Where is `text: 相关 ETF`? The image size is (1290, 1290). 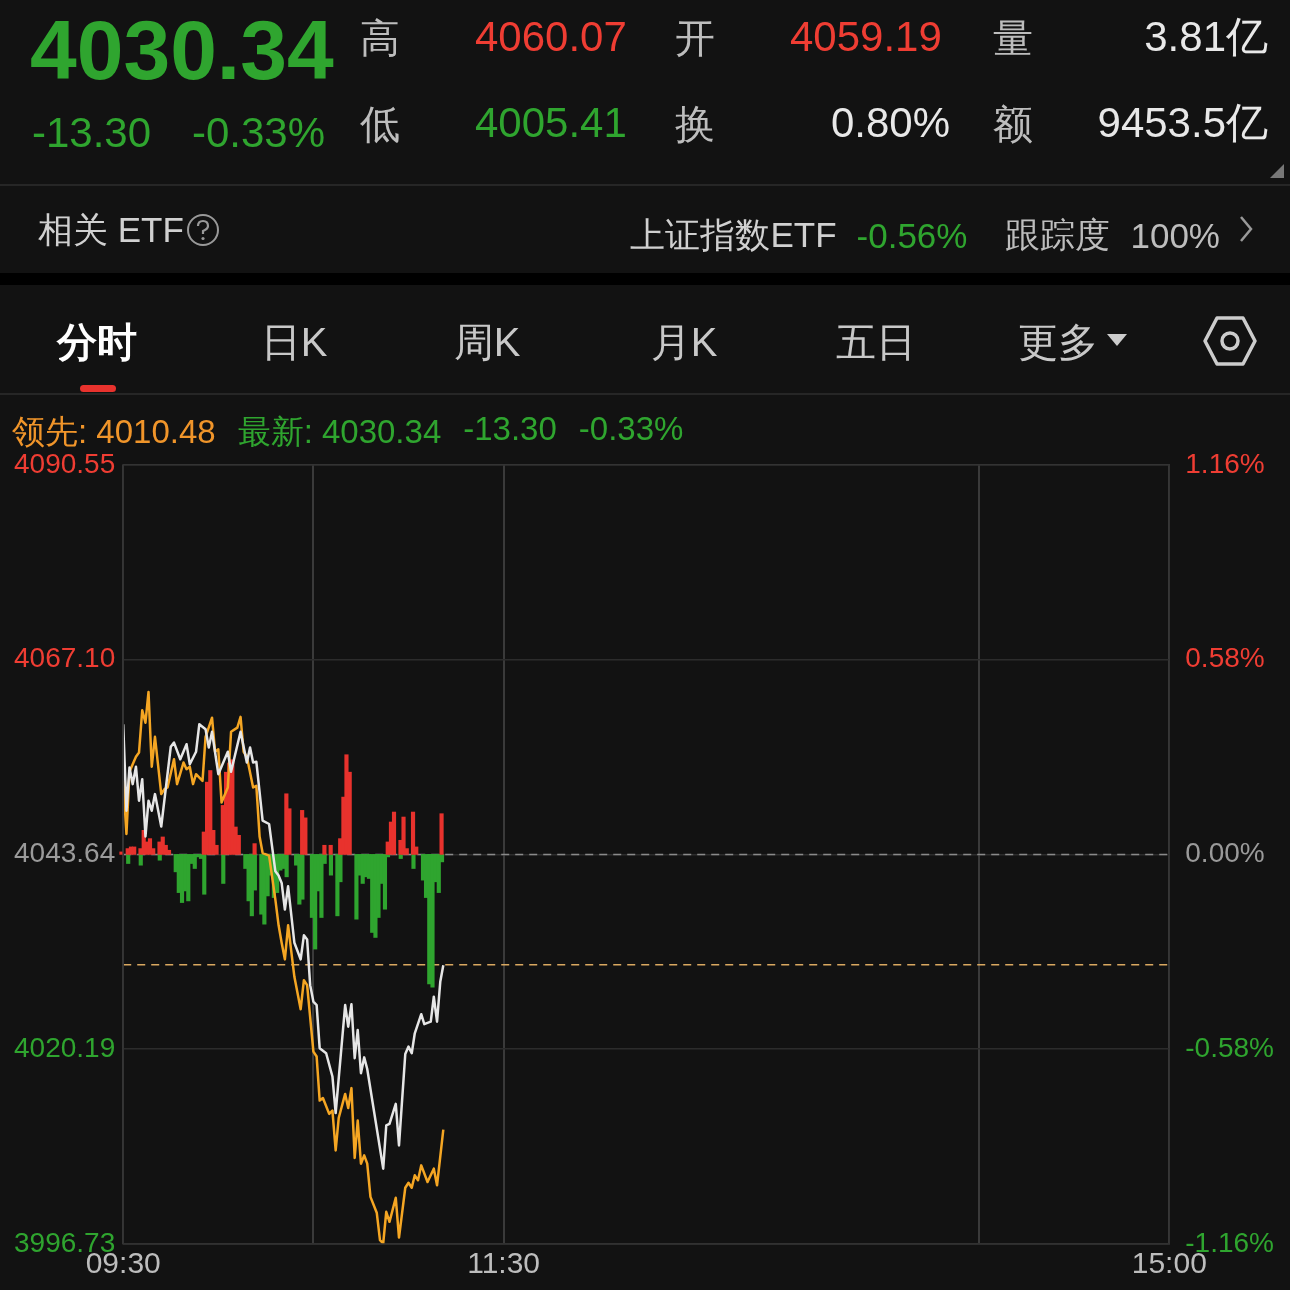 text: 相关 ETF is located at coordinates (111, 229).